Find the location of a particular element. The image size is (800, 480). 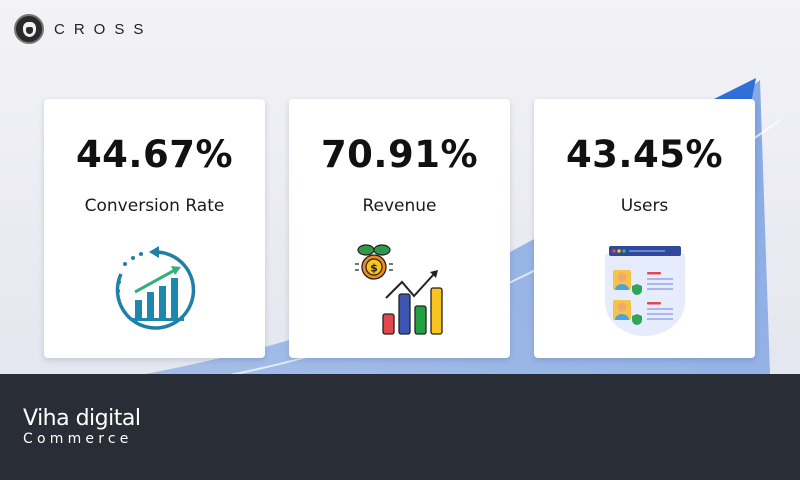

metric-card-conversion-rate: 44.67% Conversion Rate is located at coordinates (154, 228).